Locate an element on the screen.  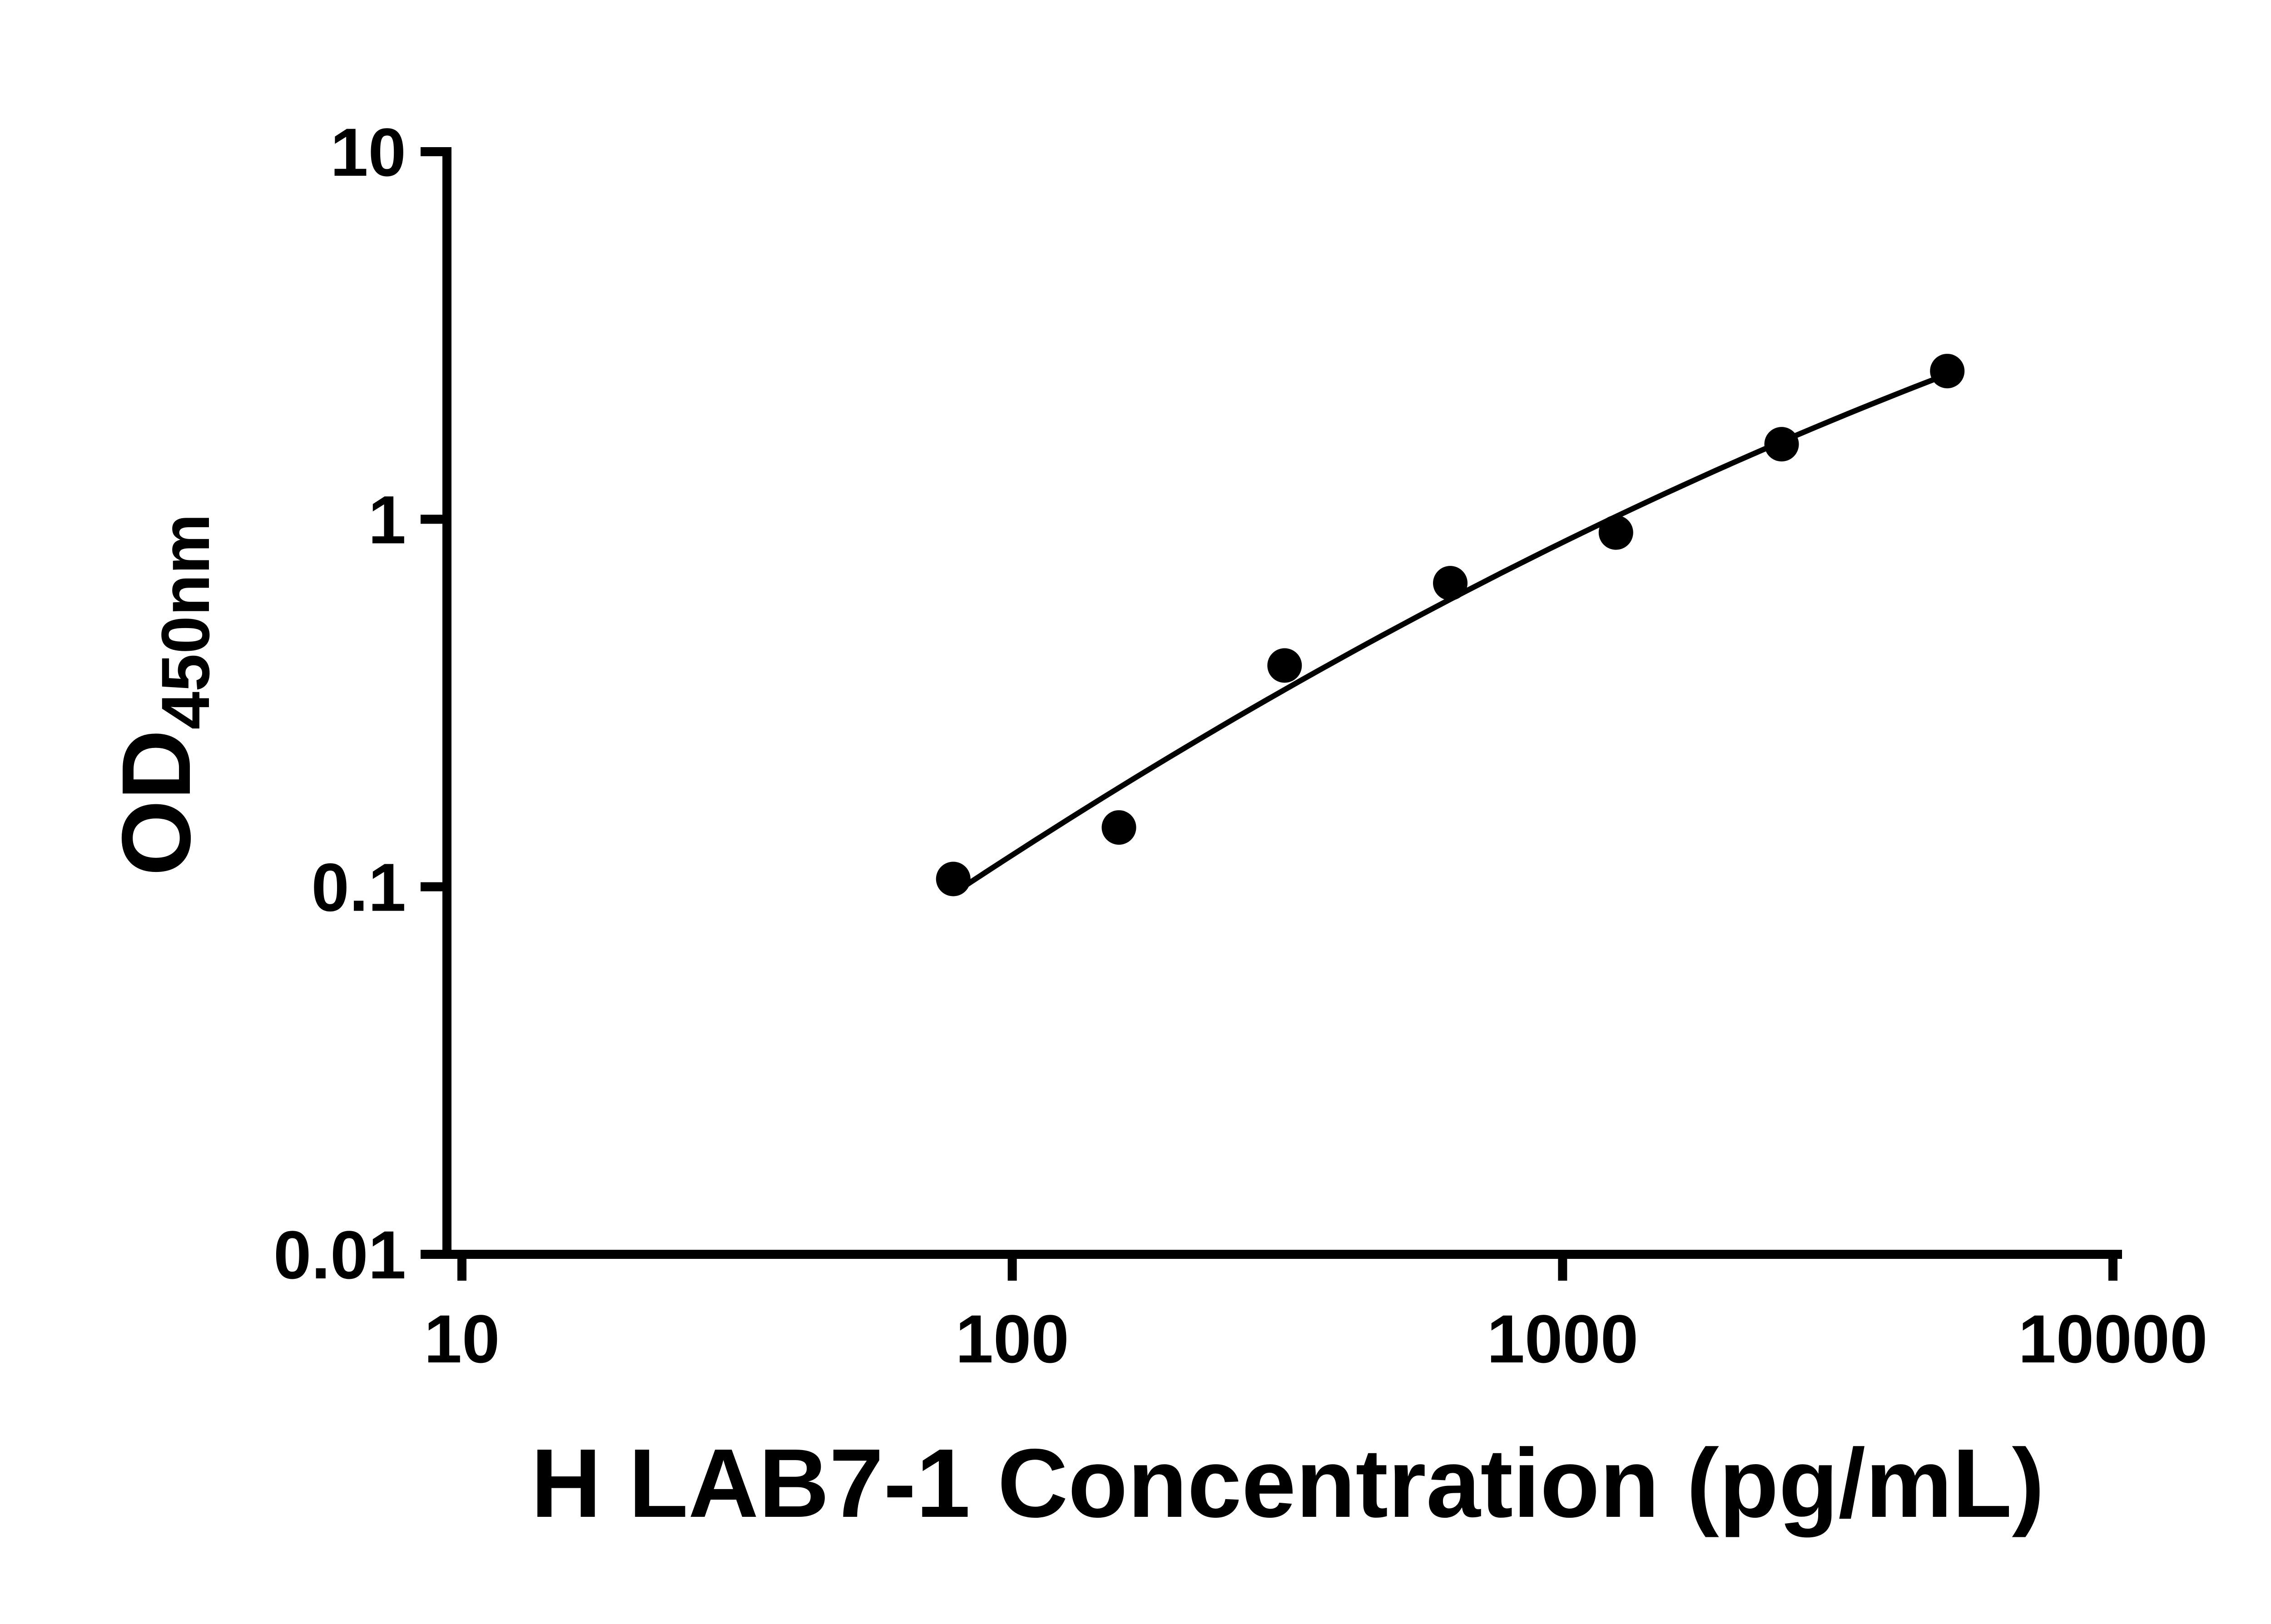
x-axis-ticks: 10 100 1000 10000 is located at coordinates (1316, 1315).